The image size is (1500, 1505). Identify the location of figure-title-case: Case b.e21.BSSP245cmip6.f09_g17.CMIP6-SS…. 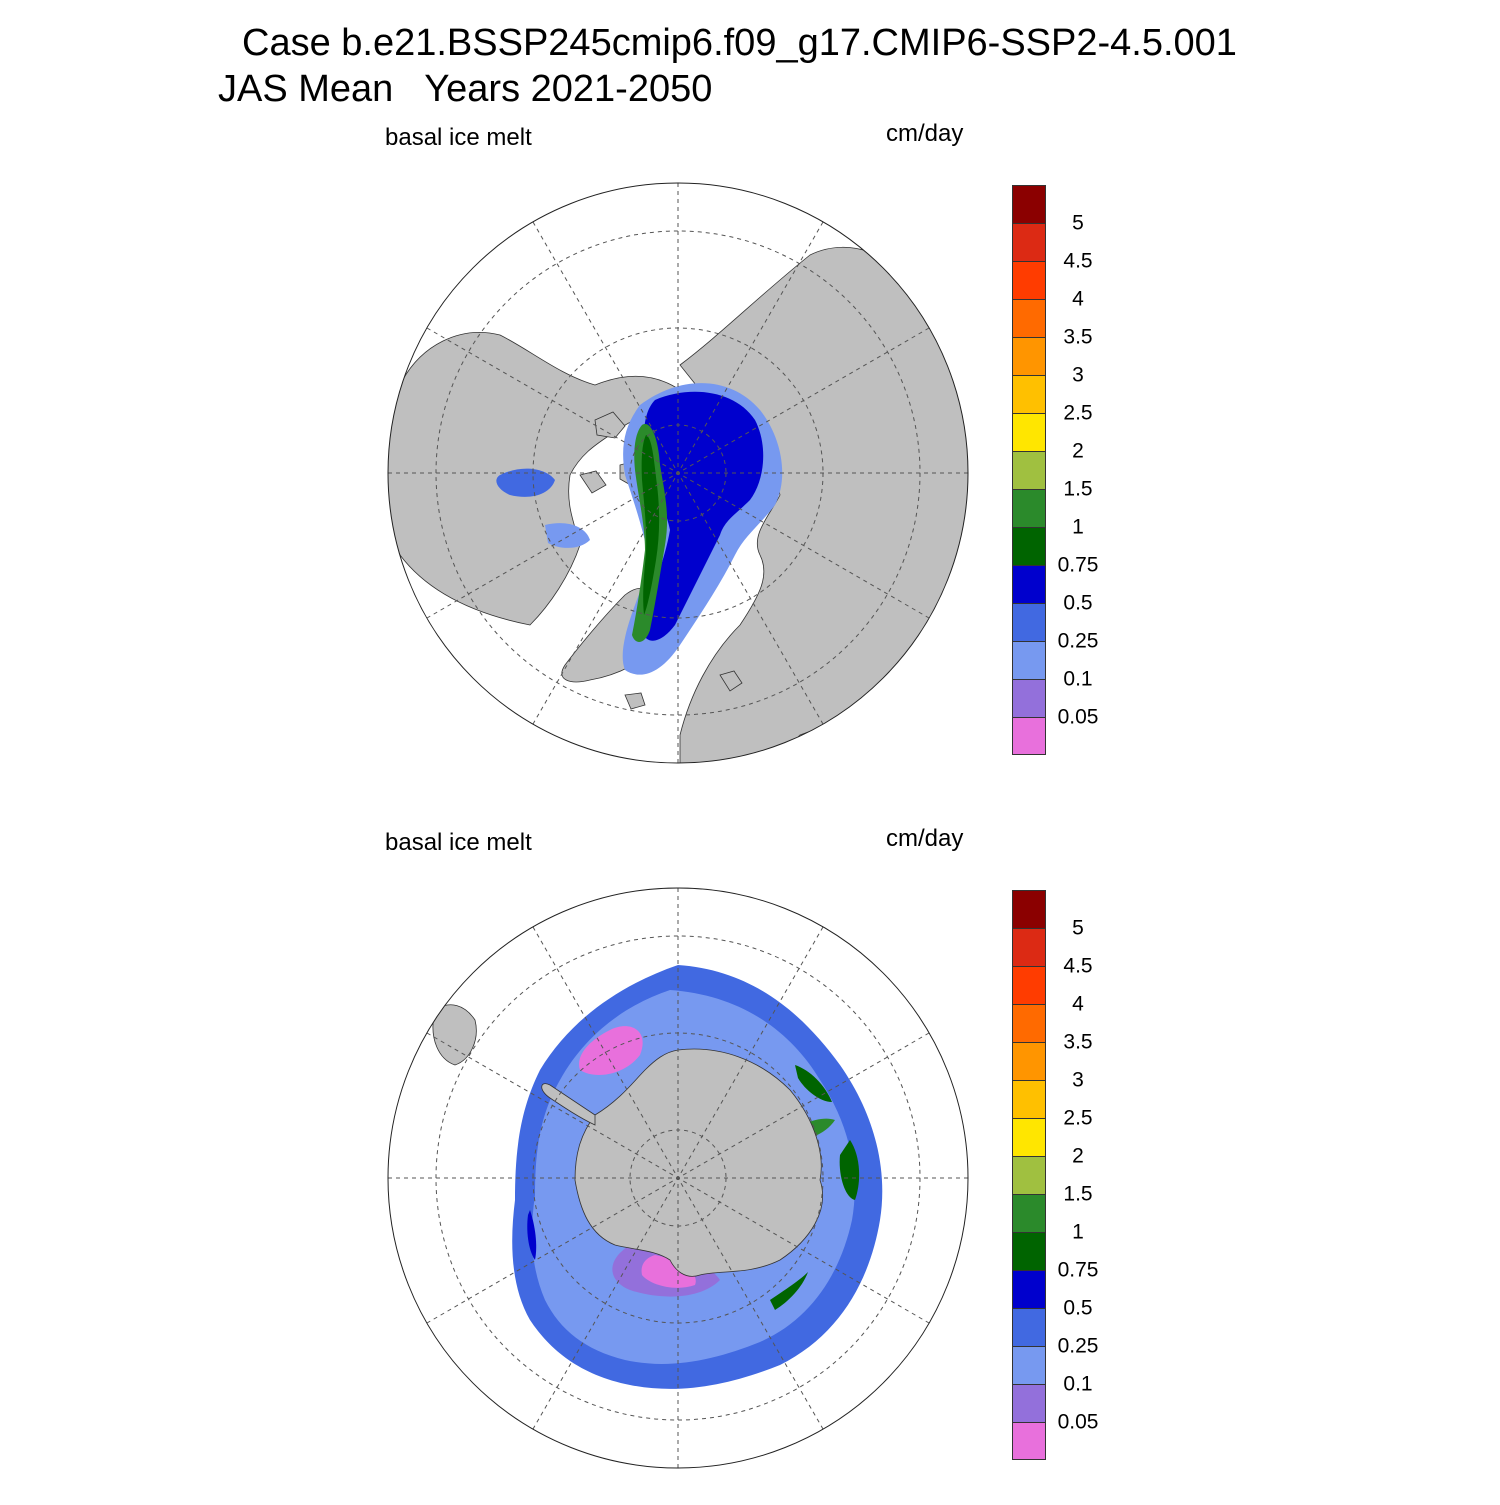
(739, 43).